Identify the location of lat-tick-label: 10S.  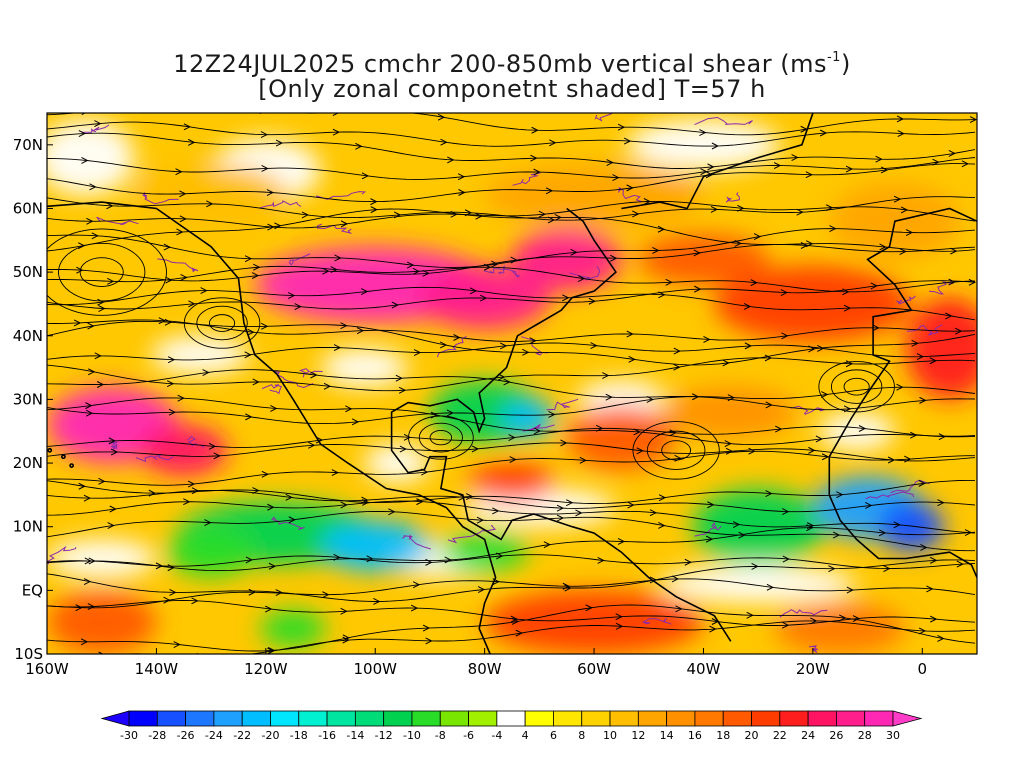
(28, 654).